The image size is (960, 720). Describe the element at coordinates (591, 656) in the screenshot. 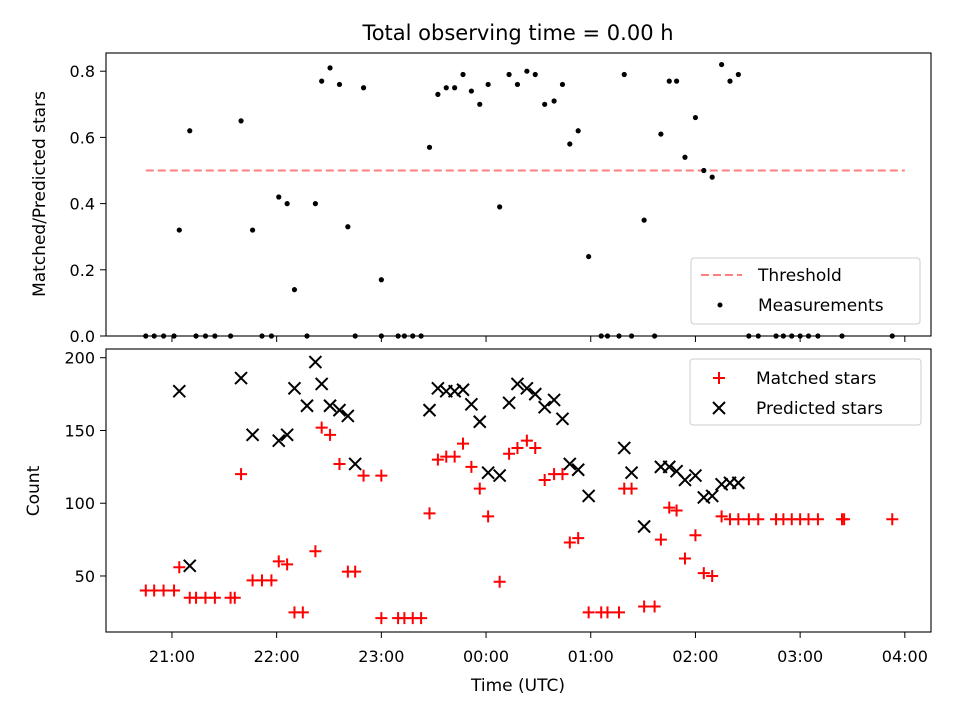

I see `x-tick-label: 01:00` at that location.